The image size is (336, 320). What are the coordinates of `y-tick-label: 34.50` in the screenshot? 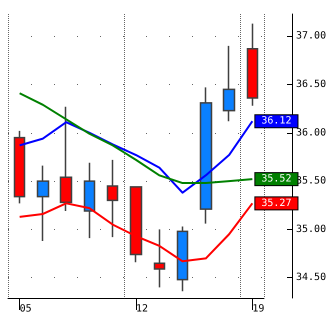 It's located at (311, 278).